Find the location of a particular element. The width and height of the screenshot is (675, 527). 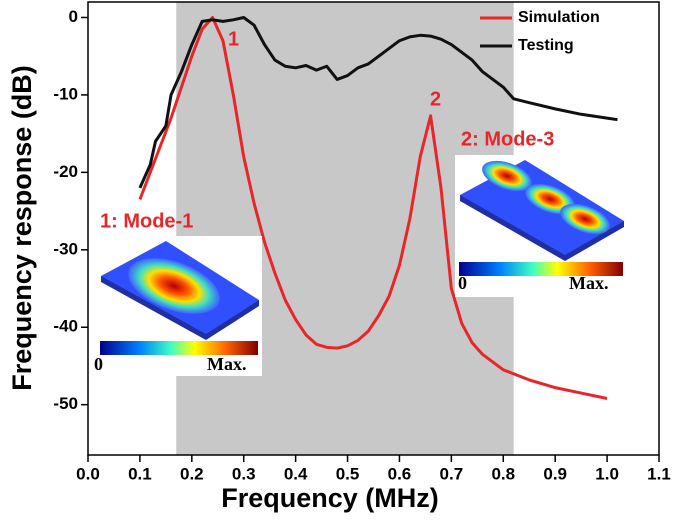

annotation: 1: Mode-1 is located at coordinates (146, 221).